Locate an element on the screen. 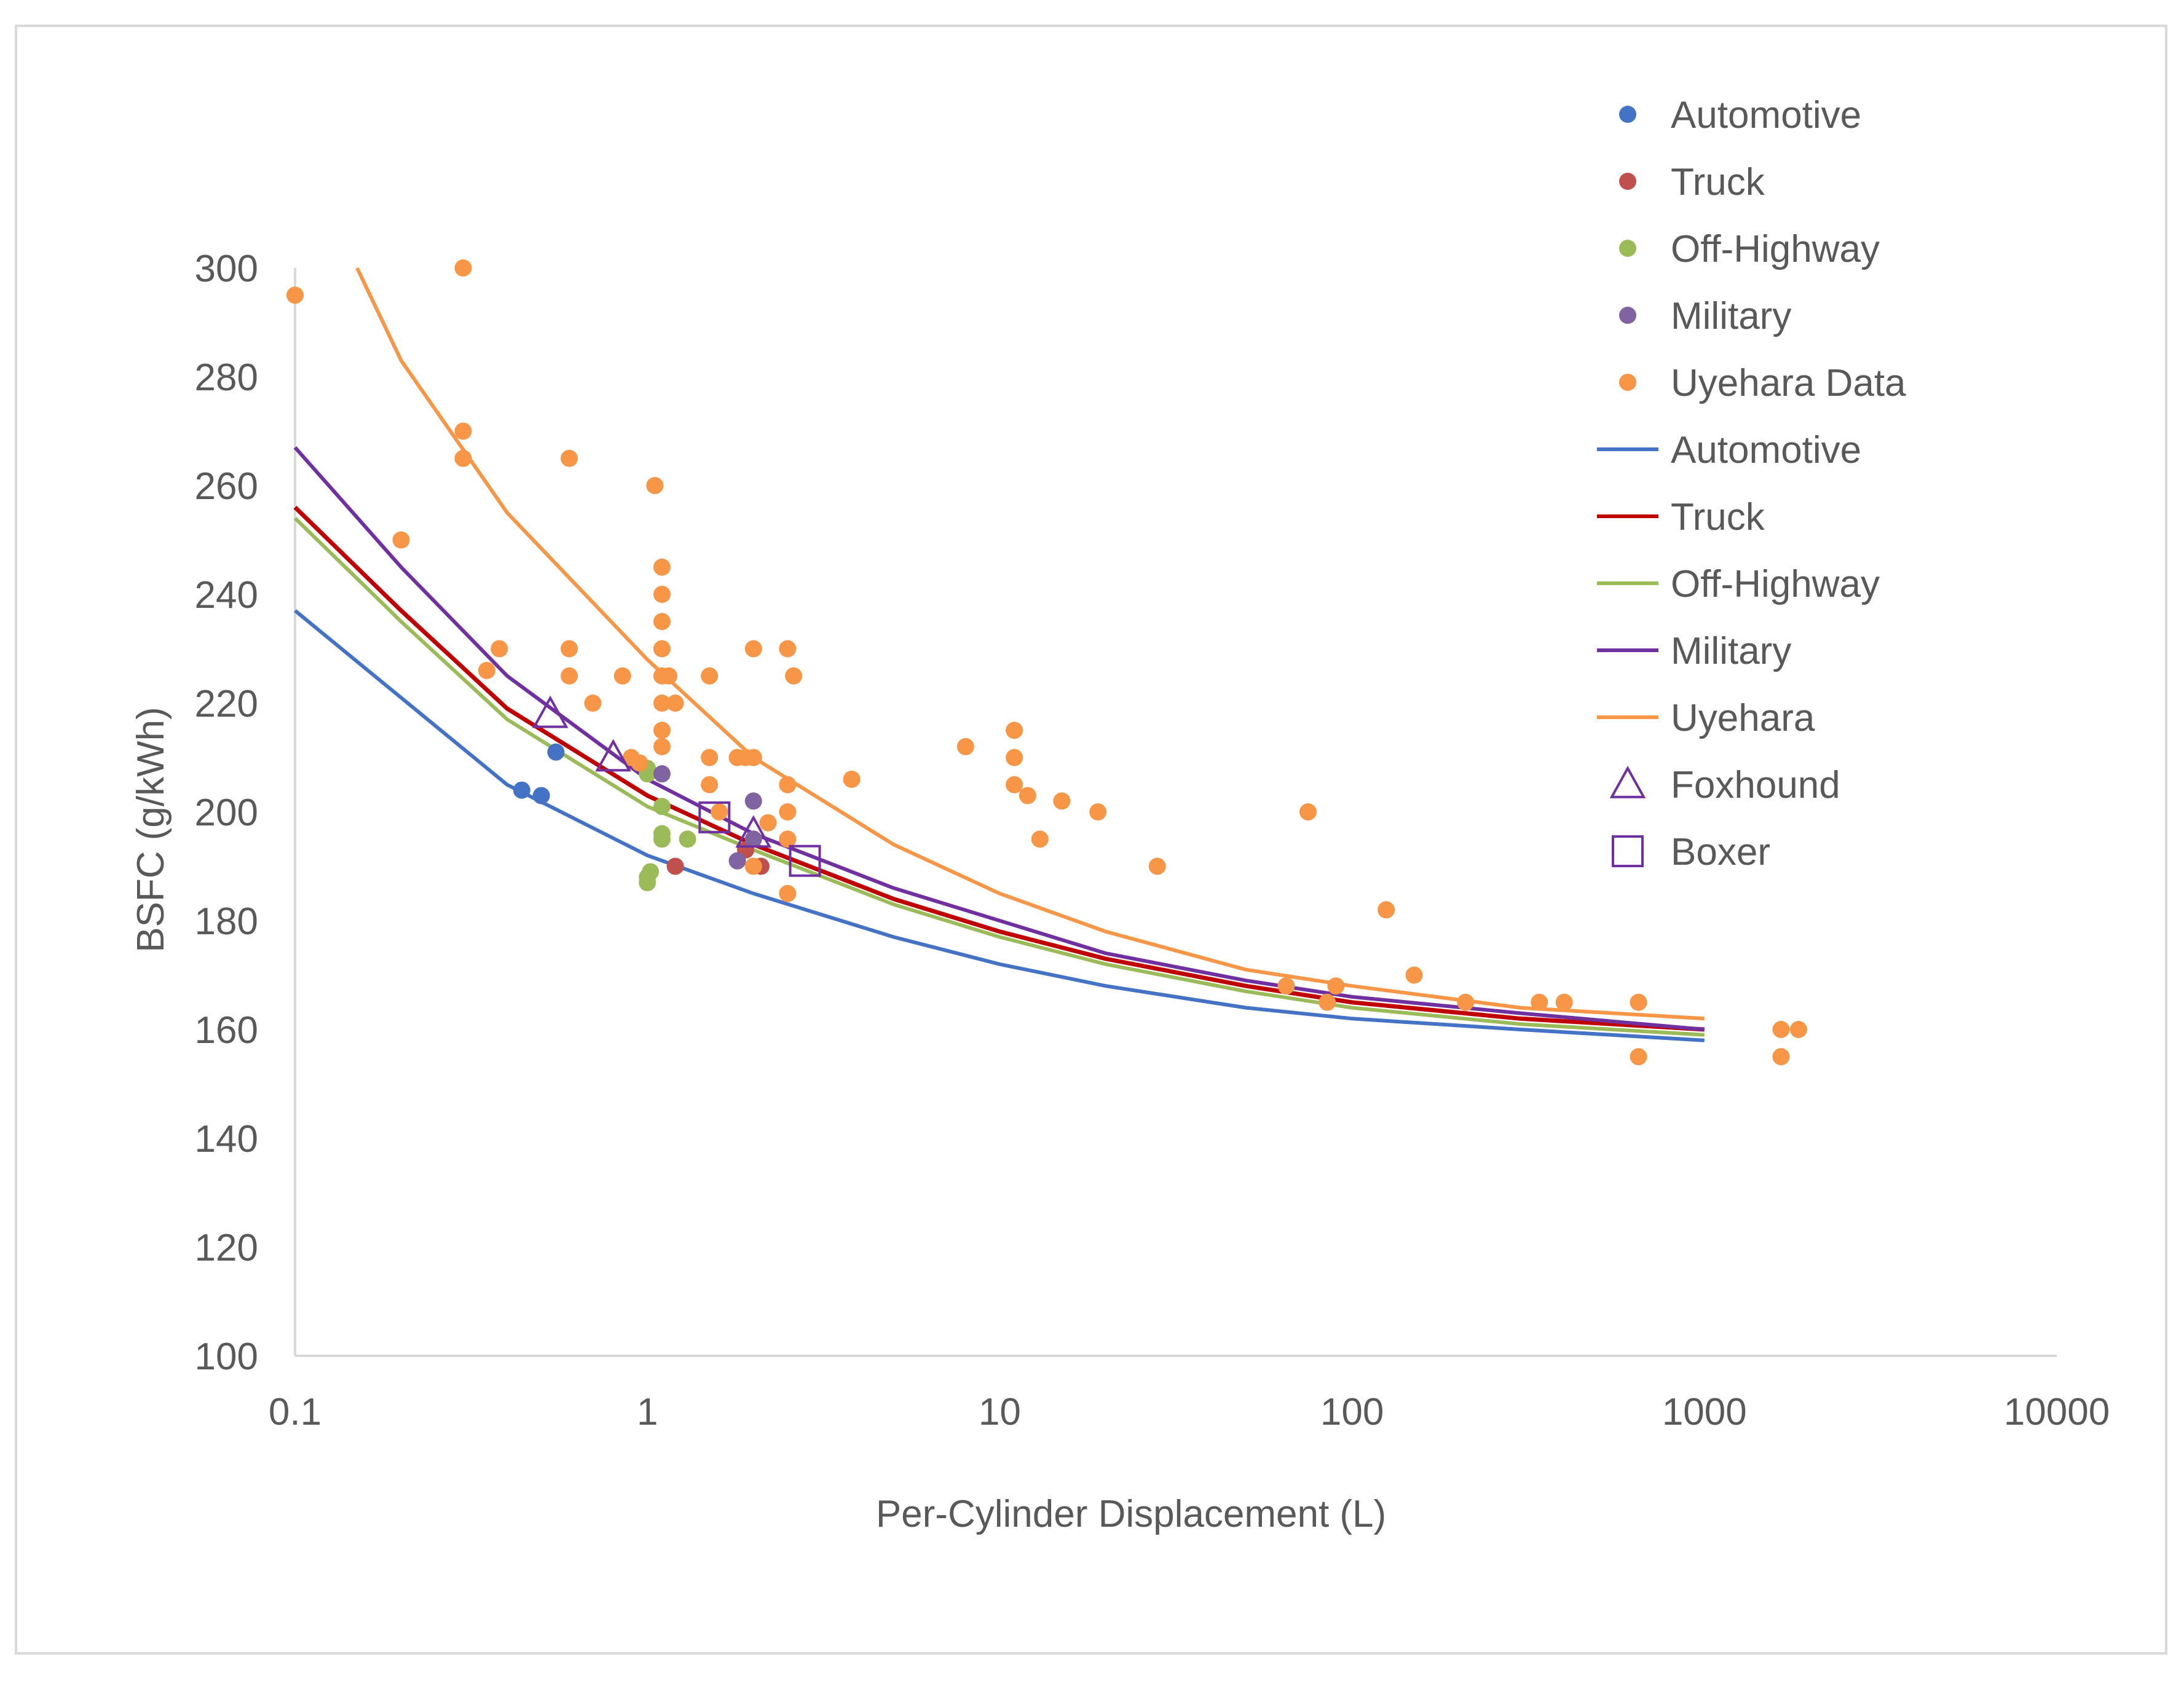  y-tick-label: 160 is located at coordinates (226, 1030).